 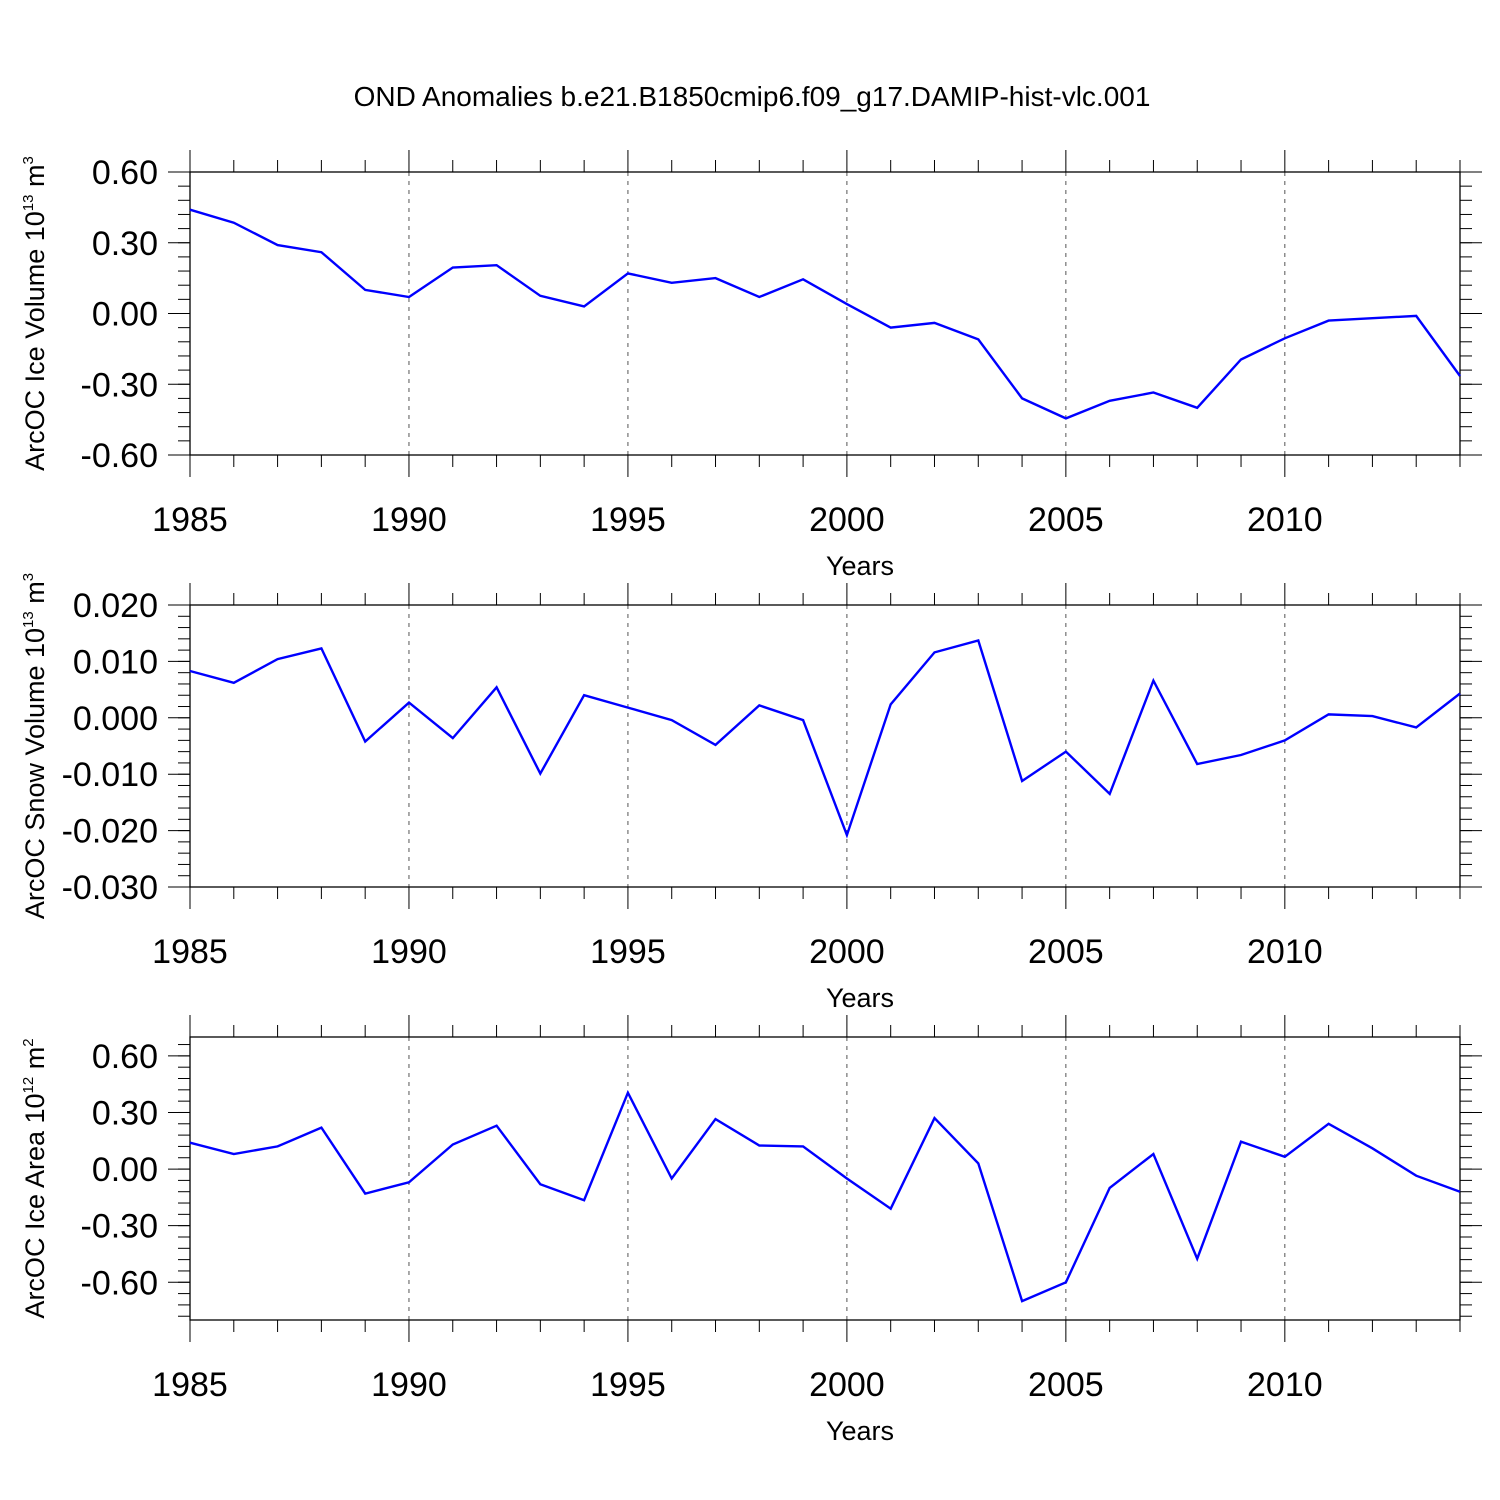 I want to click on y-tick-label: -0.030, so click(x=110, y=888).